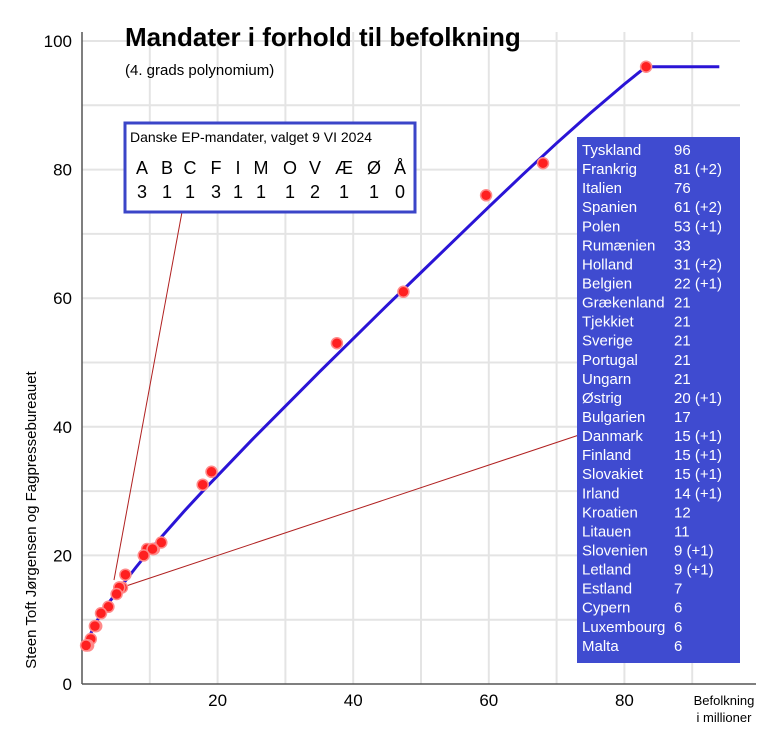 This screenshot has width=784, height=737. I want to click on y-tick-label: 40, so click(62, 427).